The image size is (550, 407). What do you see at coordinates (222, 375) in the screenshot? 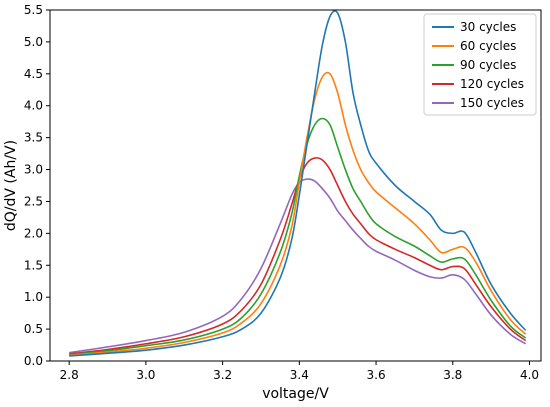
I see `x-tick-label: 3.2` at bounding box center [222, 375].